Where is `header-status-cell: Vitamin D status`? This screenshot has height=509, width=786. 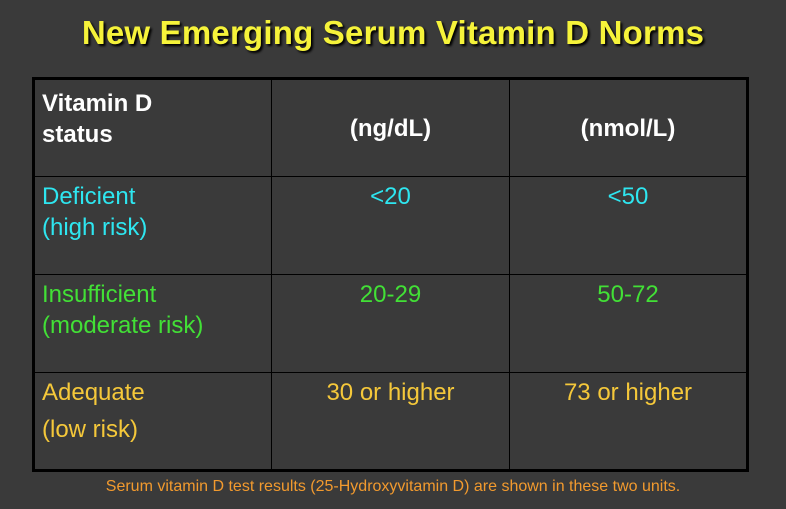 header-status-cell: Vitamin D status is located at coordinates (152, 127).